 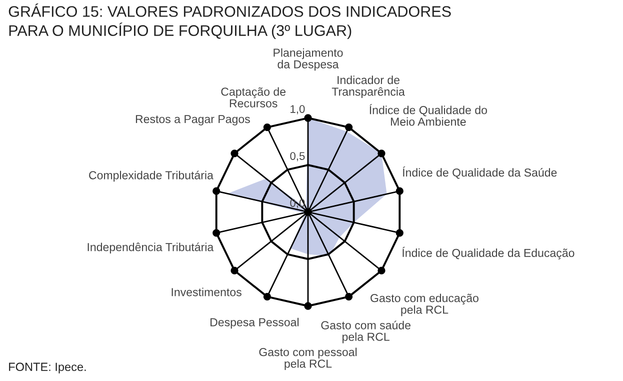 What do you see at coordinates (151, 176) in the screenshot?
I see `spoke-label: Complexidade Tributária` at bounding box center [151, 176].